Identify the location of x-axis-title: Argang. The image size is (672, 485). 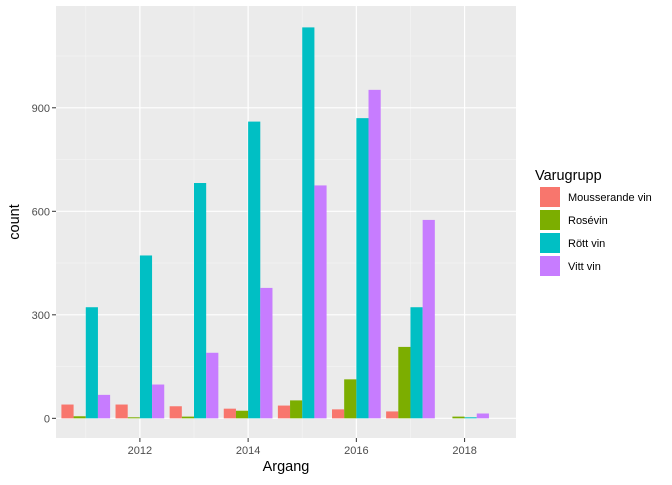
(286, 467).